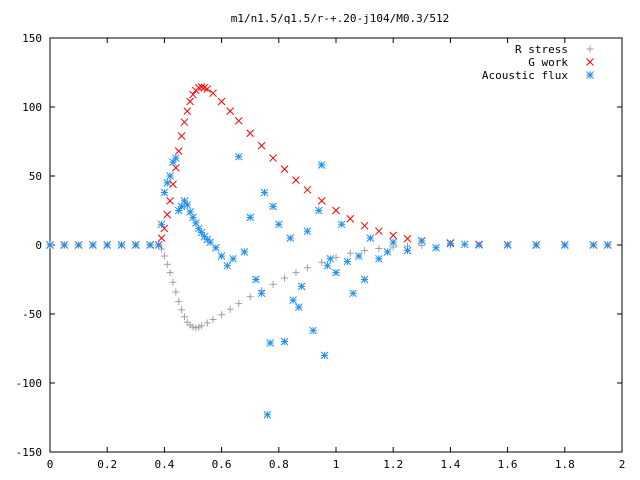  Describe the element at coordinates (340, 18) in the screenshot. I see `chart-title: m1/n1.5/q1.5/r-+.20-j104/M0.3/512` at that location.